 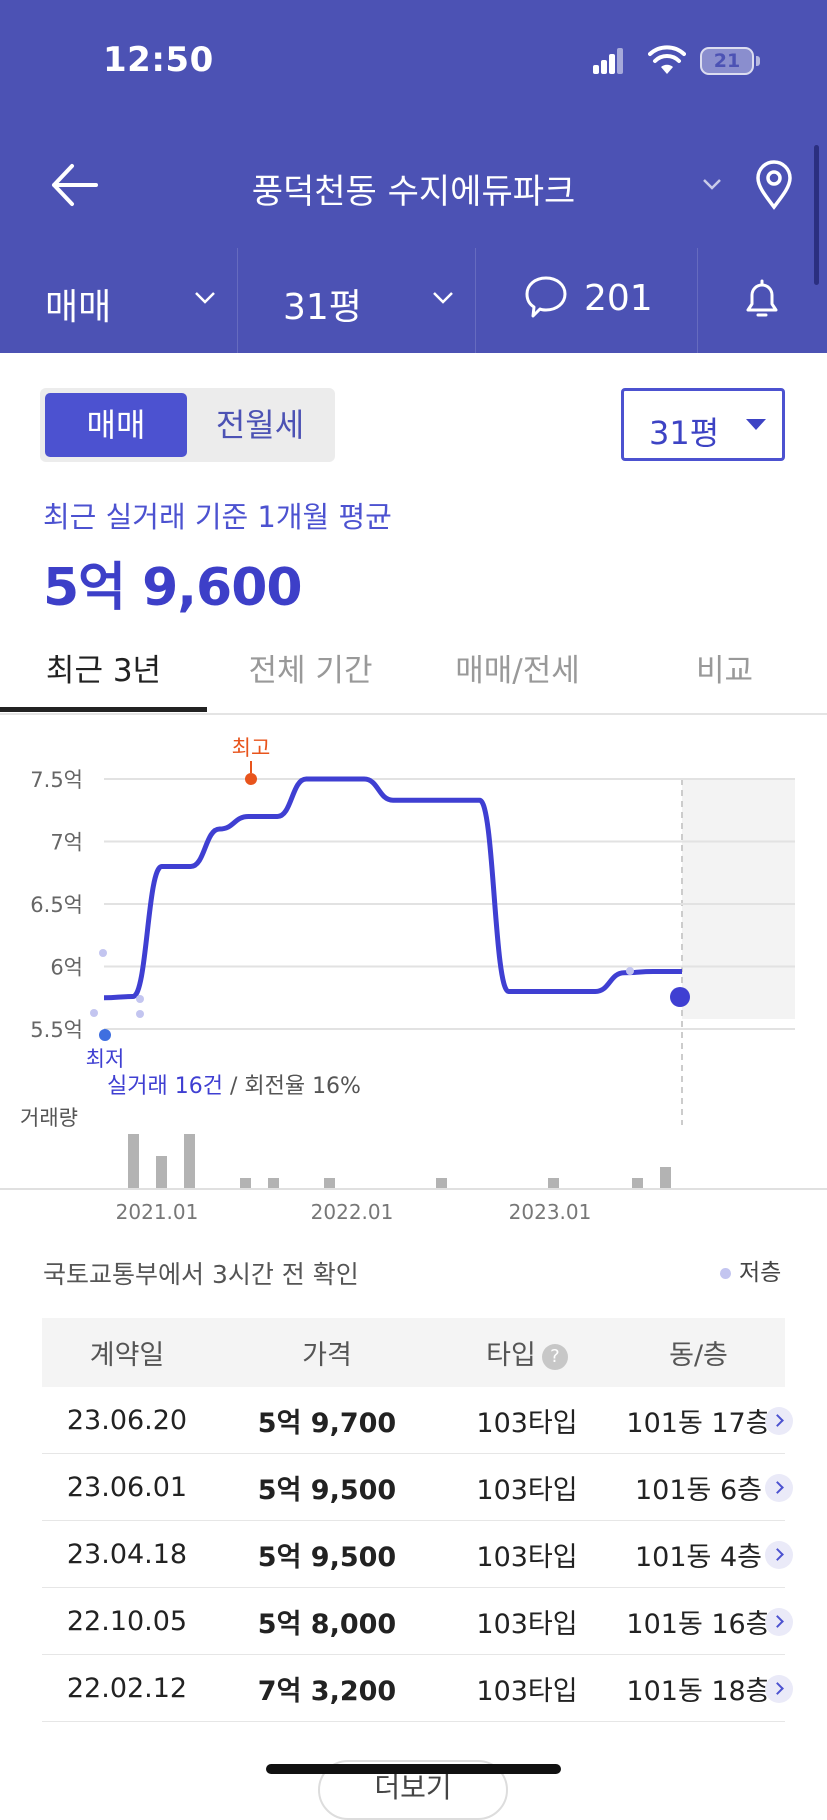 What do you see at coordinates (49, 1118) in the screenshot?
I see `volume-label: 거래량` at bounding box center [49, 1118].